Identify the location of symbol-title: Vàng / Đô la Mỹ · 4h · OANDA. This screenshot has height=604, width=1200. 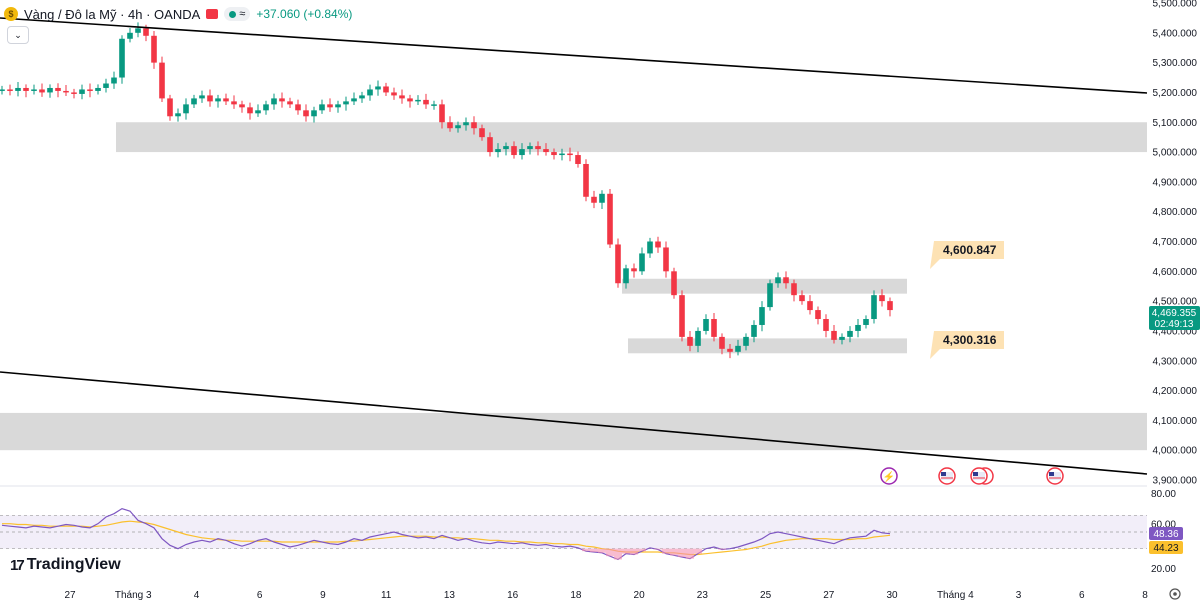
(112, 14).